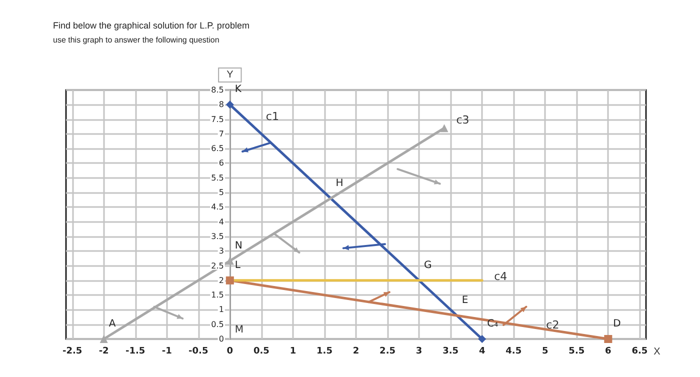 The height and width of the screenshot is (377, 700). I want to click on x-tick-label: 1, so click(293, 351).